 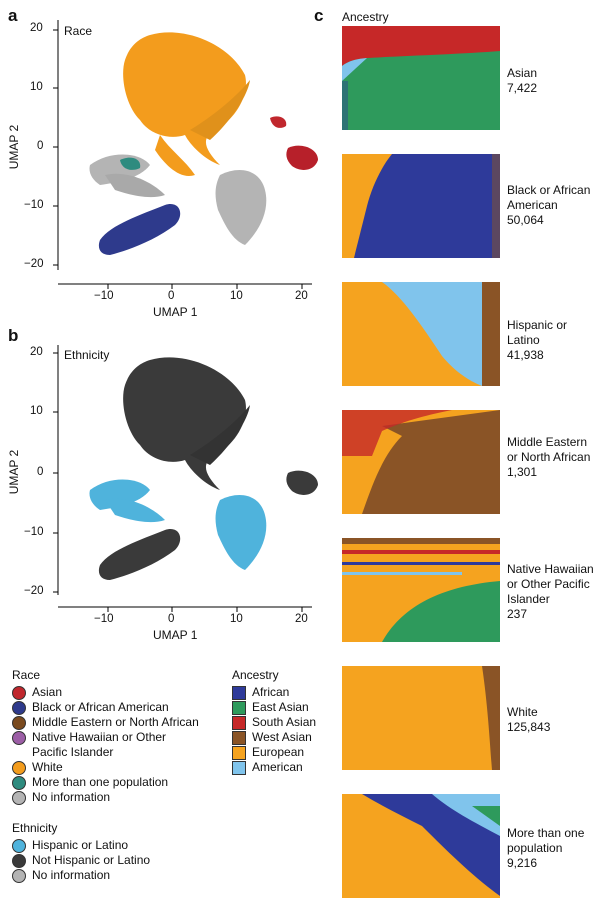 I want to click on umap-a-ytick: −10, so click(x=34, y=205).